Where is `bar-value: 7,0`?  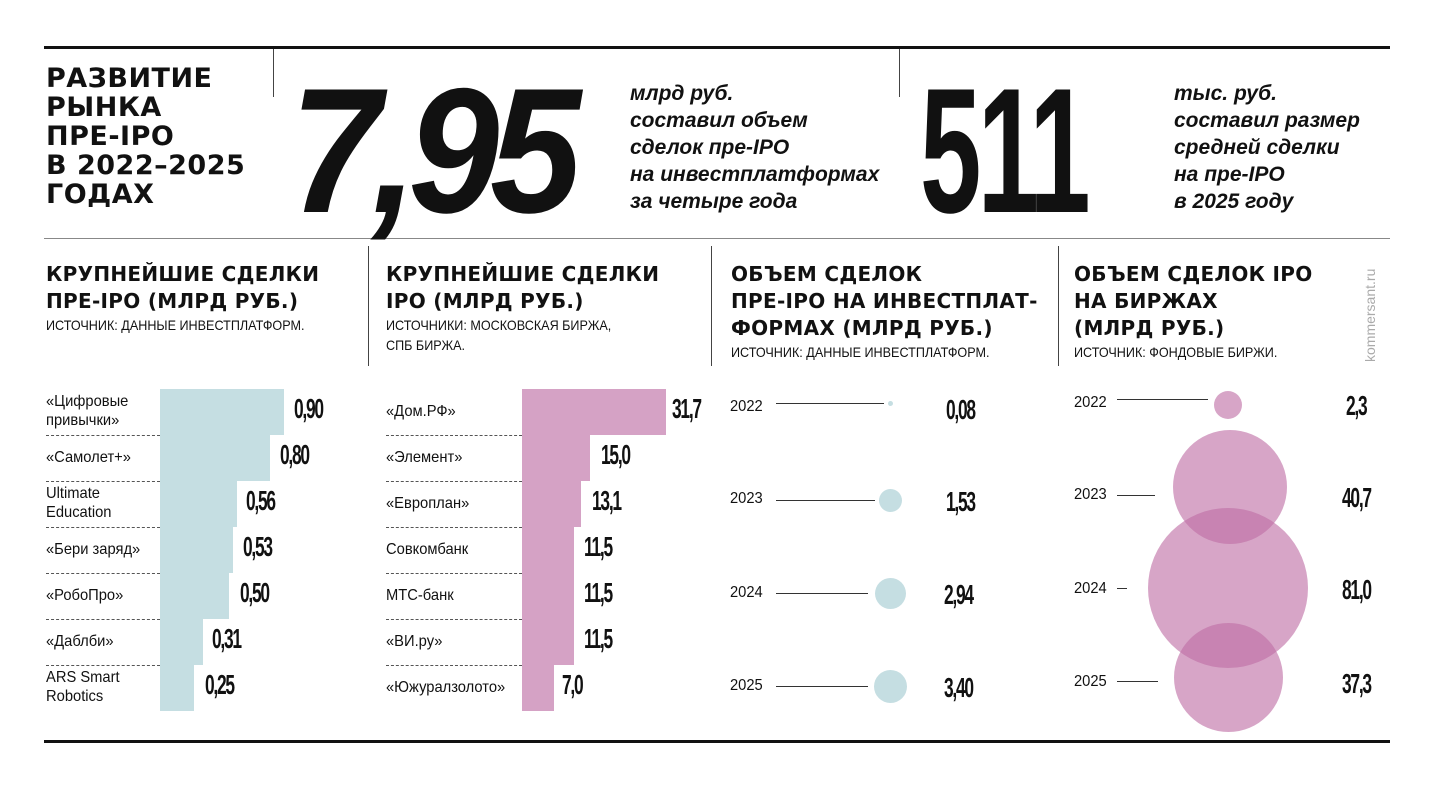
bar-value: 7,0 is located at coordinates (573, 684).